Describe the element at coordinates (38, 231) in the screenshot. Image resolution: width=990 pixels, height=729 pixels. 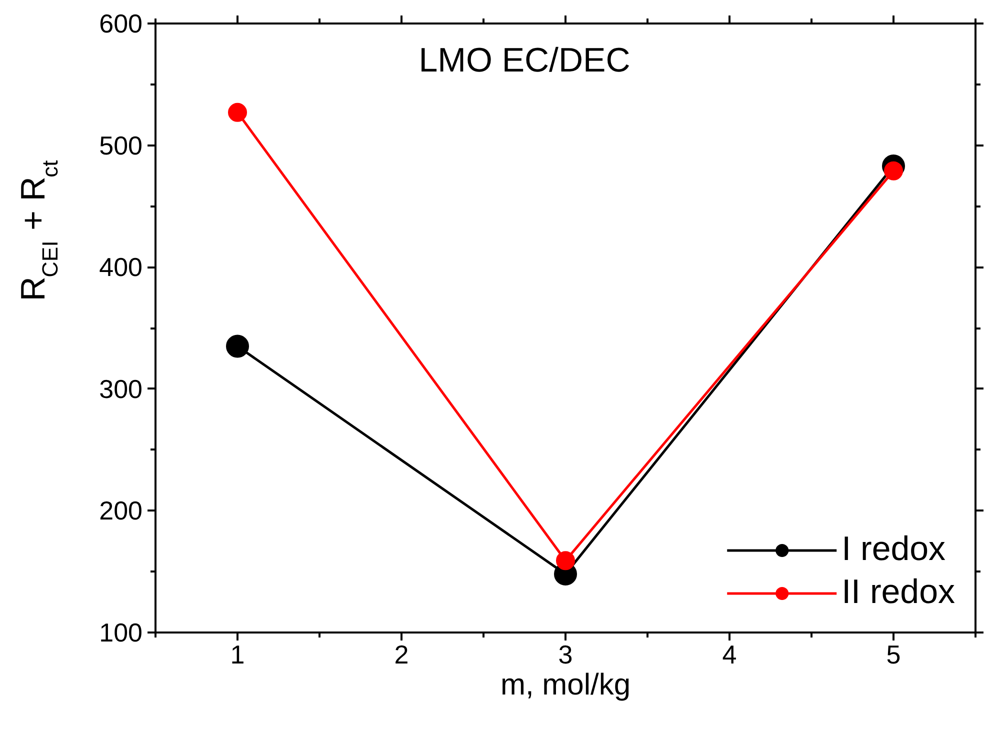
I see `y-axis-title: RCEI + Rct` at that location.